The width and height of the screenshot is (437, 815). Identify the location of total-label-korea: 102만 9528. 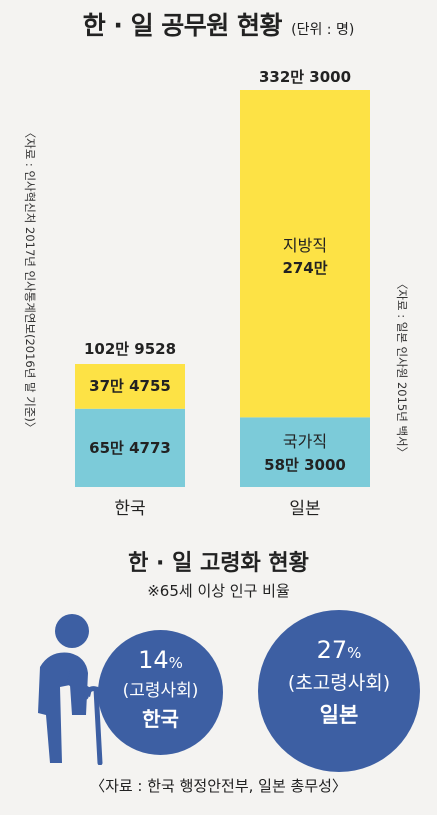
(130, 349).